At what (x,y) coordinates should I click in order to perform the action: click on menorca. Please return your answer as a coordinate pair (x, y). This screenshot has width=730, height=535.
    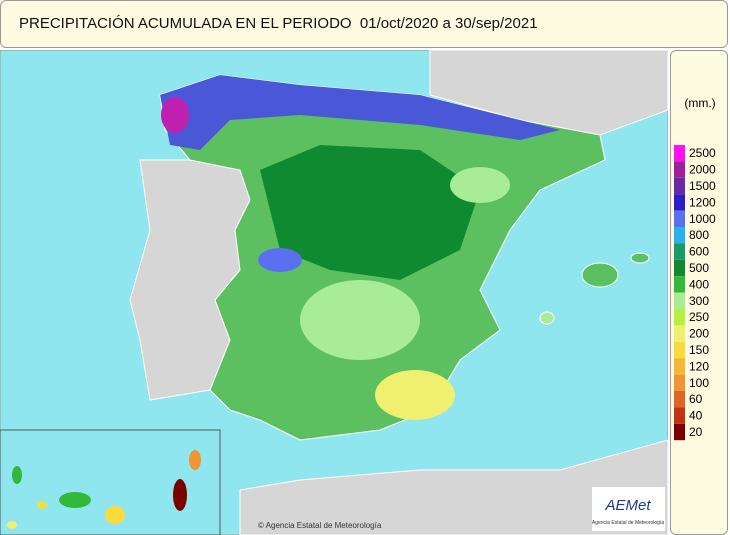
    Looking at the image, I should click on (640, 258).